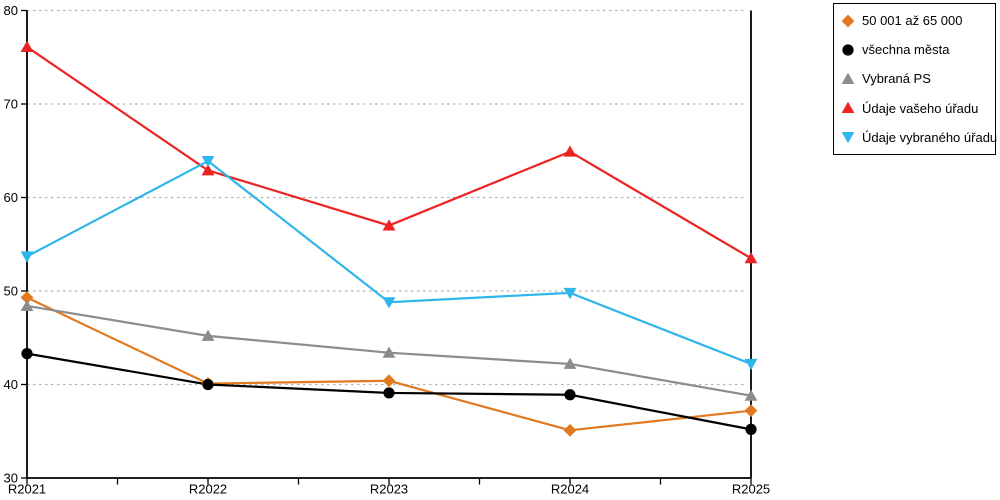 The width and height of the screenshot is (1000, 500). Describe the element at coordinates (920, 108) in the screenshot. I see `legend-label: Údaje vašeho úřadu` at that location.